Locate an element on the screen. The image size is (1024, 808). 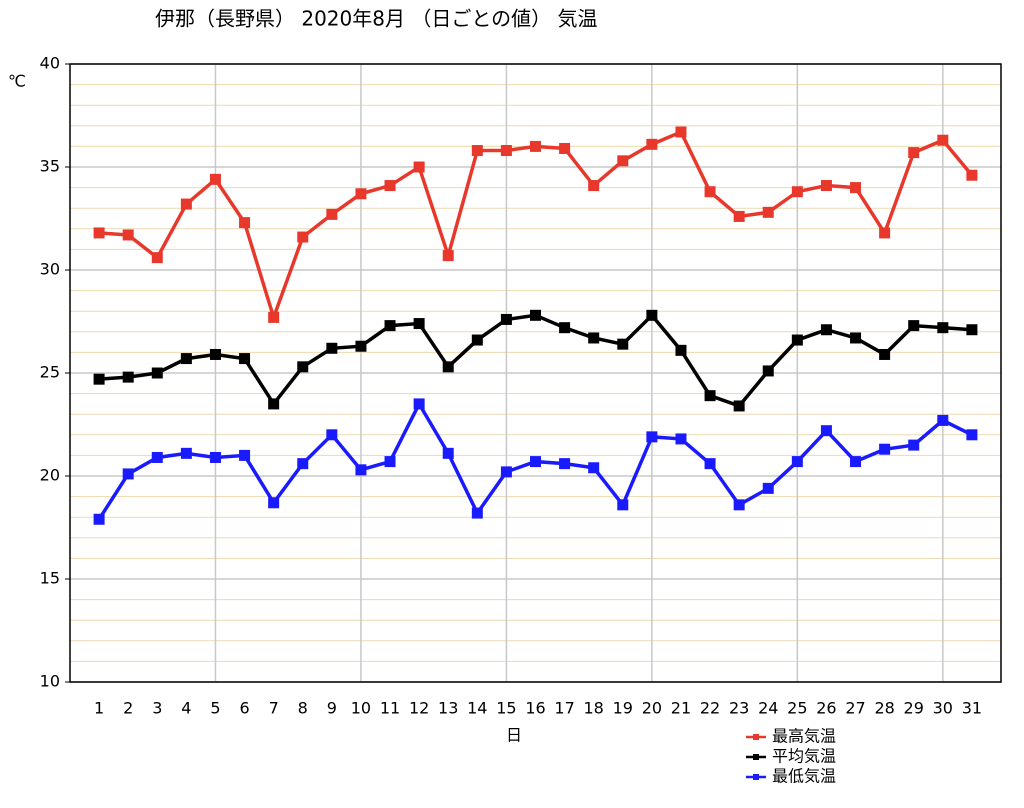
legend-label: 最高気温 is located at coordinates (804, 736).